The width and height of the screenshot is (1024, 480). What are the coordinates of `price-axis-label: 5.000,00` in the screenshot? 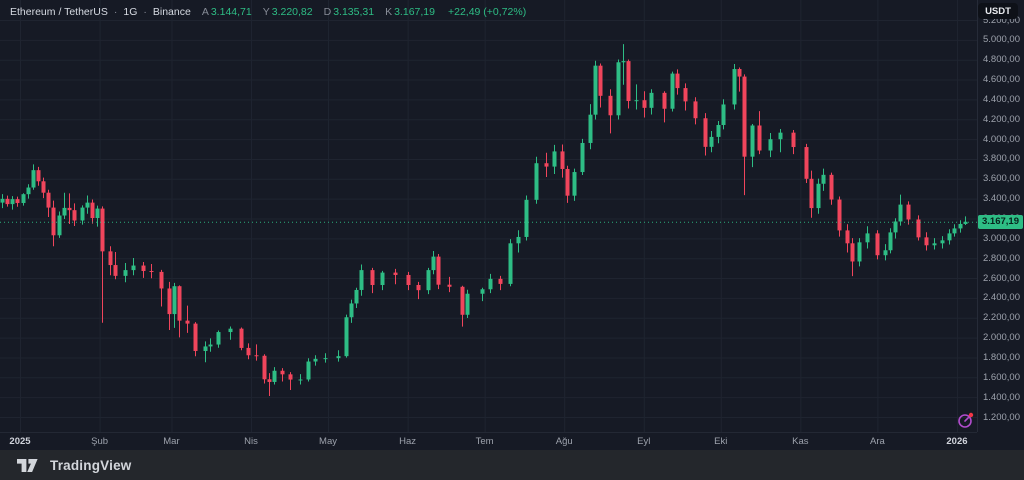 It's located at (1001, 40).